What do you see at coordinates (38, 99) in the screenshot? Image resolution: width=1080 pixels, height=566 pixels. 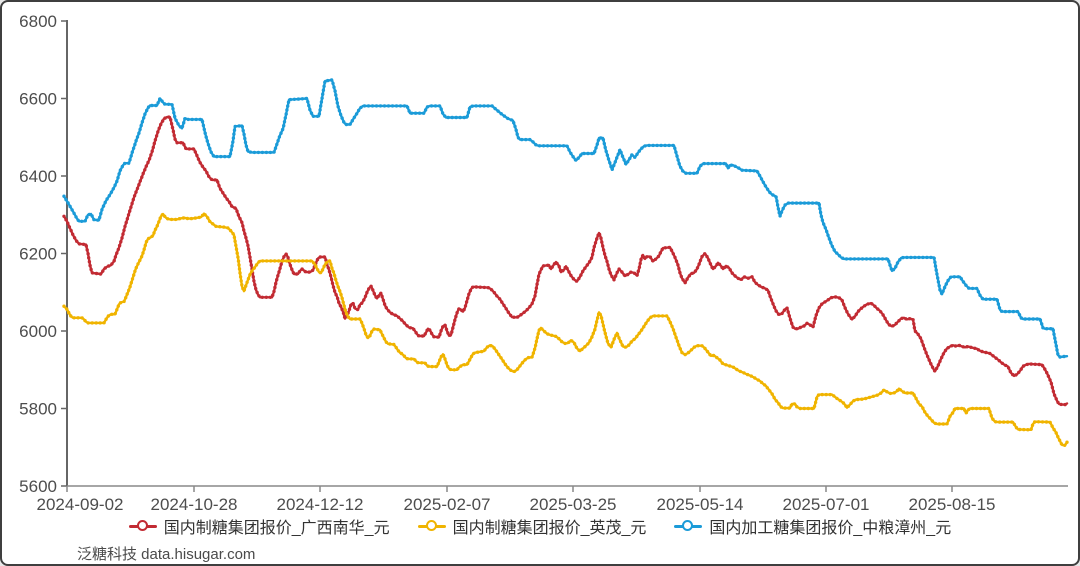 I see `svg-text: 6600` at bounding box center [38, 99].